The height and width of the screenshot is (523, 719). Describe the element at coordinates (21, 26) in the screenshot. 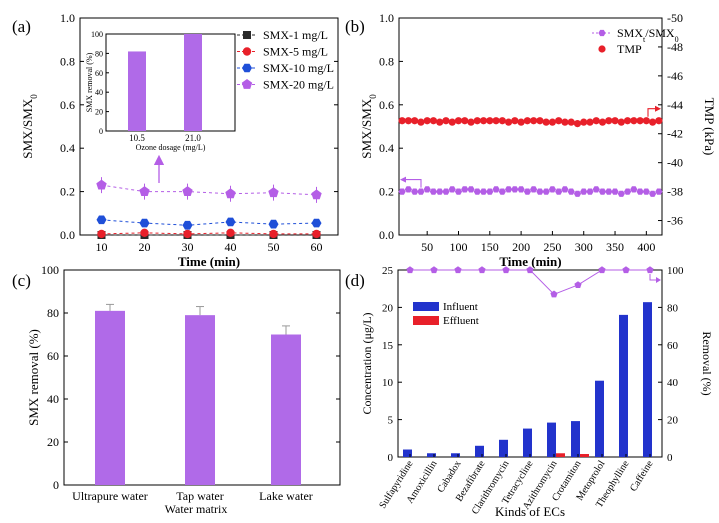

I see `panel-a-label: (a)` at that location.